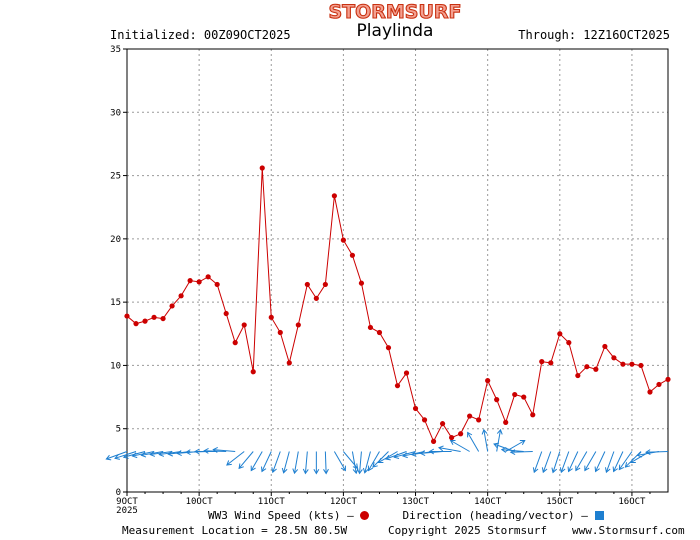 This screenshot has width=700, height=540. Describe the element at coordinates (235, 530) in the screenshot. I see `measurement-location: Measurement Location = 28.5N 80.5W` at that location.